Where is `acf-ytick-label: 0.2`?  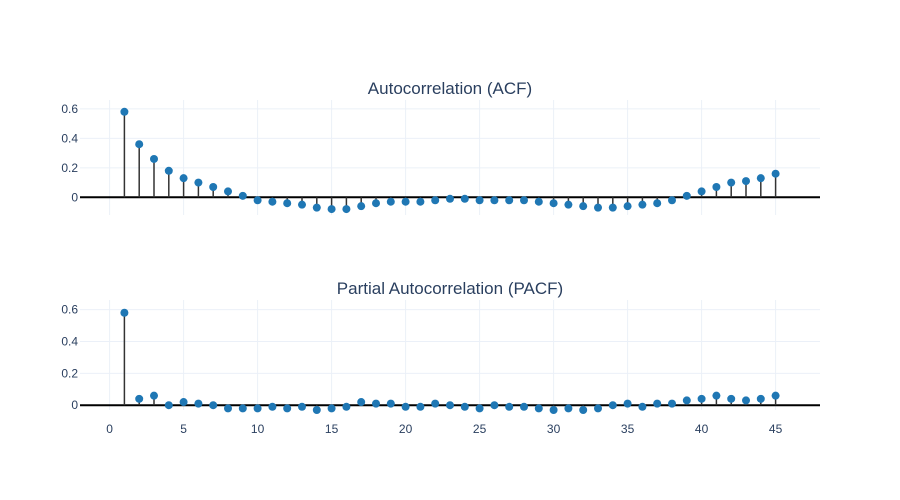 acf-ytick-label: 0.2 is located at coordinates (69, 168).